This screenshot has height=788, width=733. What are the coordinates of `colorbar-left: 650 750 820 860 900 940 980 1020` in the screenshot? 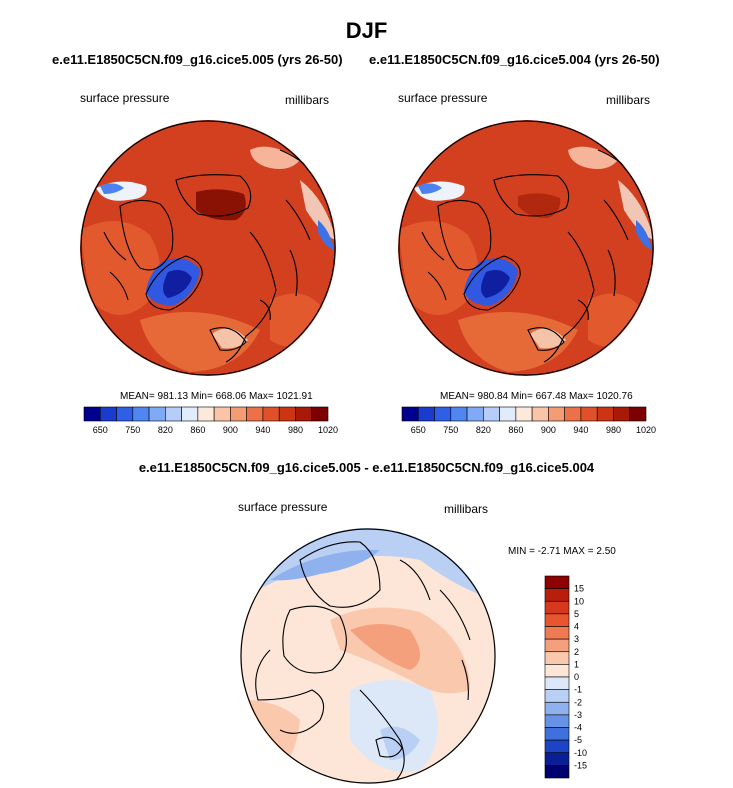 It's located at (210, 420).